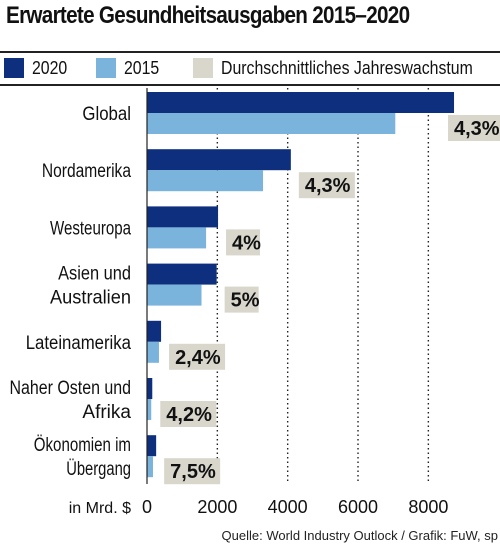 Image resolution: width=500 pixels, height=545 pixels. What do you see at coordinates (147, 507) in the screenshot?
I see `tick-label-0: 0` at bounding box center [147, 507].